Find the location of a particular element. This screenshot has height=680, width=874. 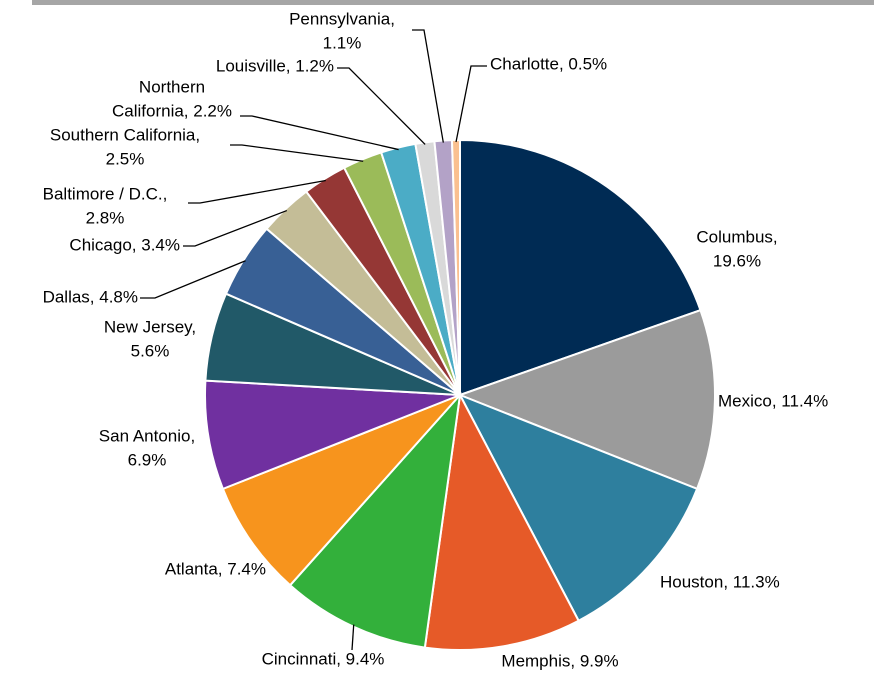

data-label: 2.5% is located at coordinates (125, 158).